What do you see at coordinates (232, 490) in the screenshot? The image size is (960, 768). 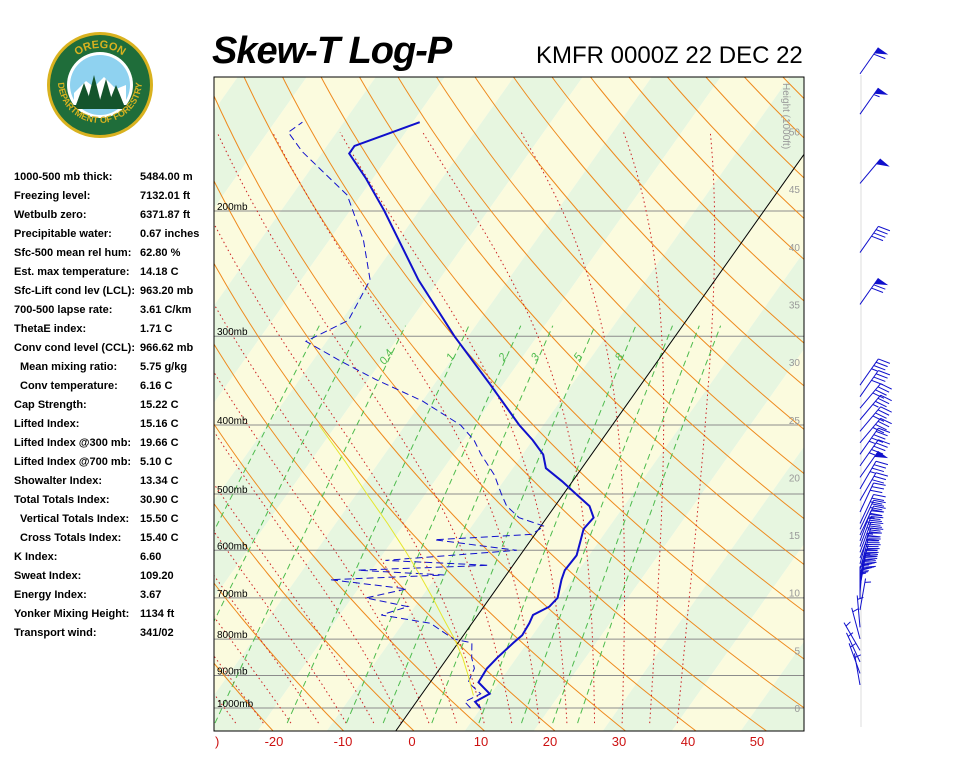 I see `pressure-label: 500mb` at bounding box center [232, 490].